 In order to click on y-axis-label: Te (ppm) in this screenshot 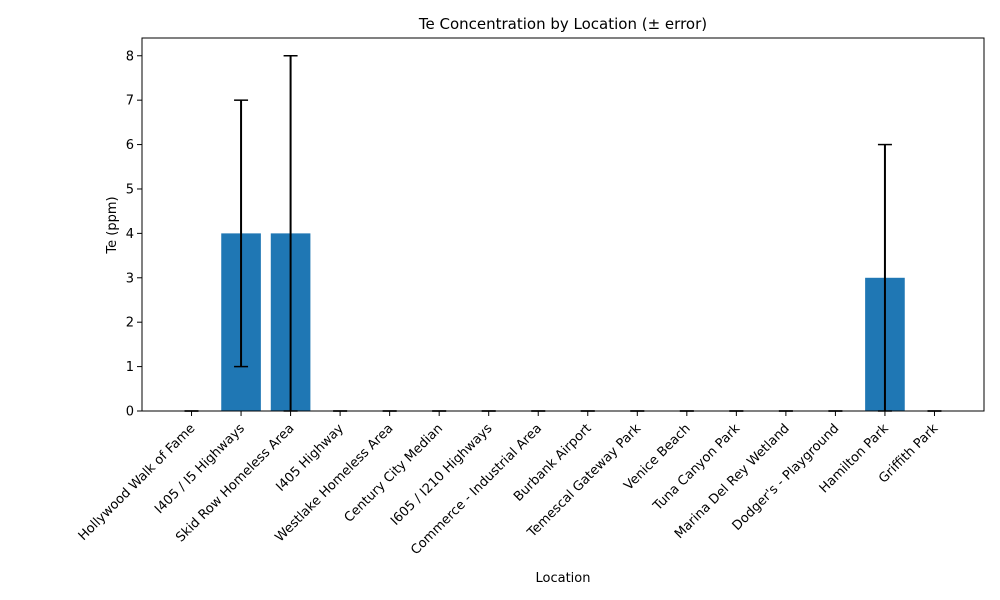, I will do `click(112, 225)`.